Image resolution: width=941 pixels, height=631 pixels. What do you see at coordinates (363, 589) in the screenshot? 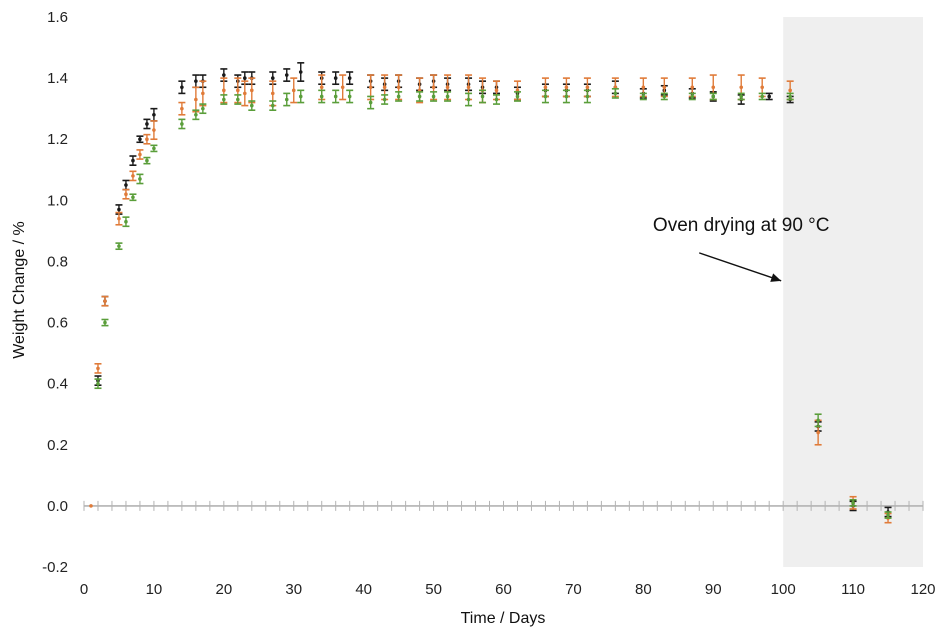
I see `x-tick-label: 40` at bounding box center [363, 589].